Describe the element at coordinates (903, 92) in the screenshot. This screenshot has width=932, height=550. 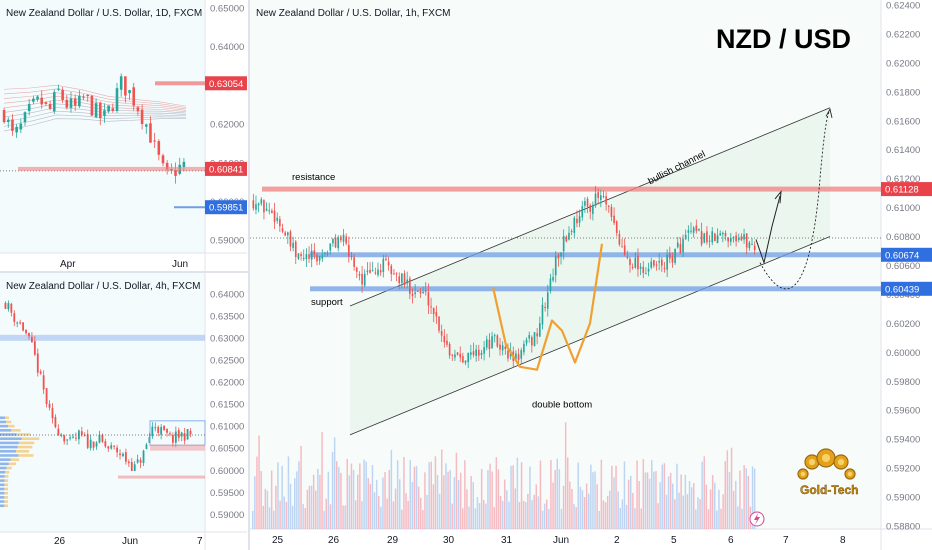
I see `main-y-tick: 0.61800` at that location.